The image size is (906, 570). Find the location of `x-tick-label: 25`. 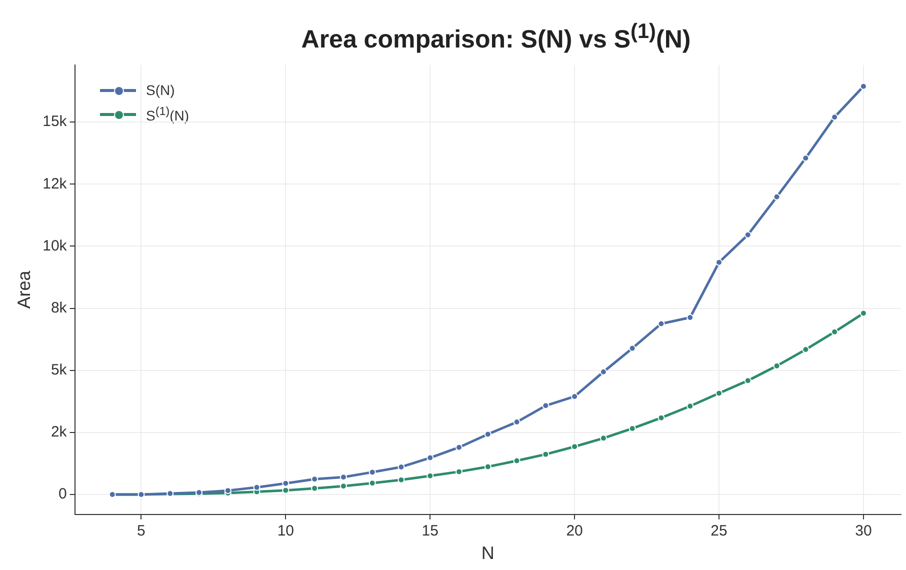

x-tick-label: 25 is located at coordinates (719, 531).